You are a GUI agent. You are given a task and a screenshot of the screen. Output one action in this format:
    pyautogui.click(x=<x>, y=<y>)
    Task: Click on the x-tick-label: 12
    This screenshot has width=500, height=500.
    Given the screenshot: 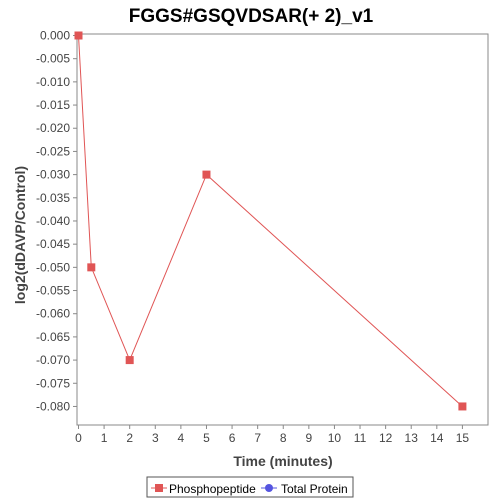 What is the action you would take?
    pyautogui.click(x=386, y=438)
    